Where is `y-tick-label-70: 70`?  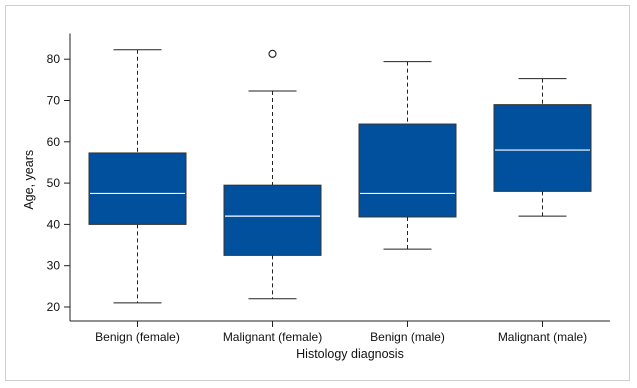 y-tick-label-70: 70 is located at coordinates (54, 101).